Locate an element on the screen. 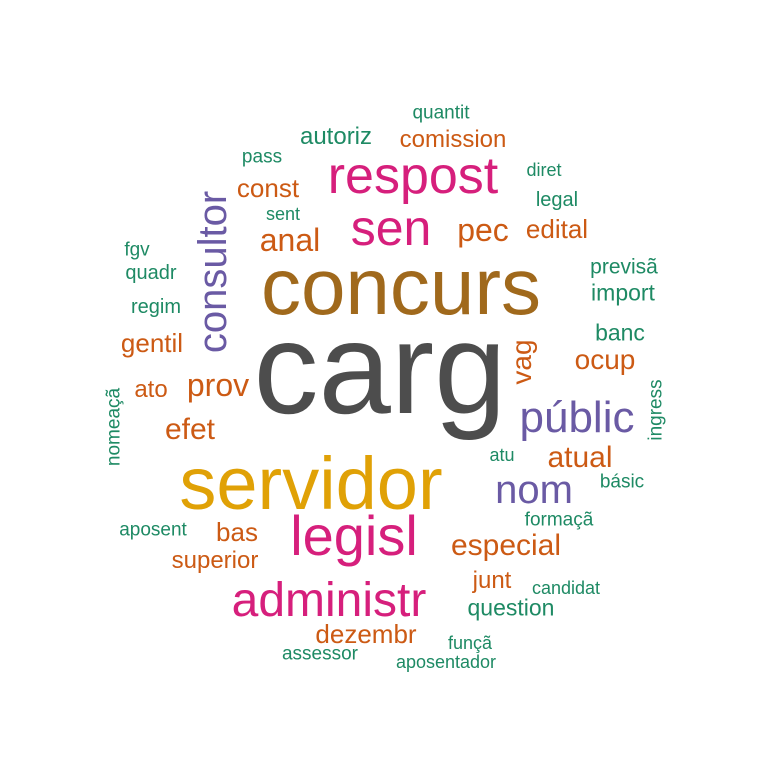 This screenshot has height=768, width=768. word-comission: comission is located at coordinates (453, 139).